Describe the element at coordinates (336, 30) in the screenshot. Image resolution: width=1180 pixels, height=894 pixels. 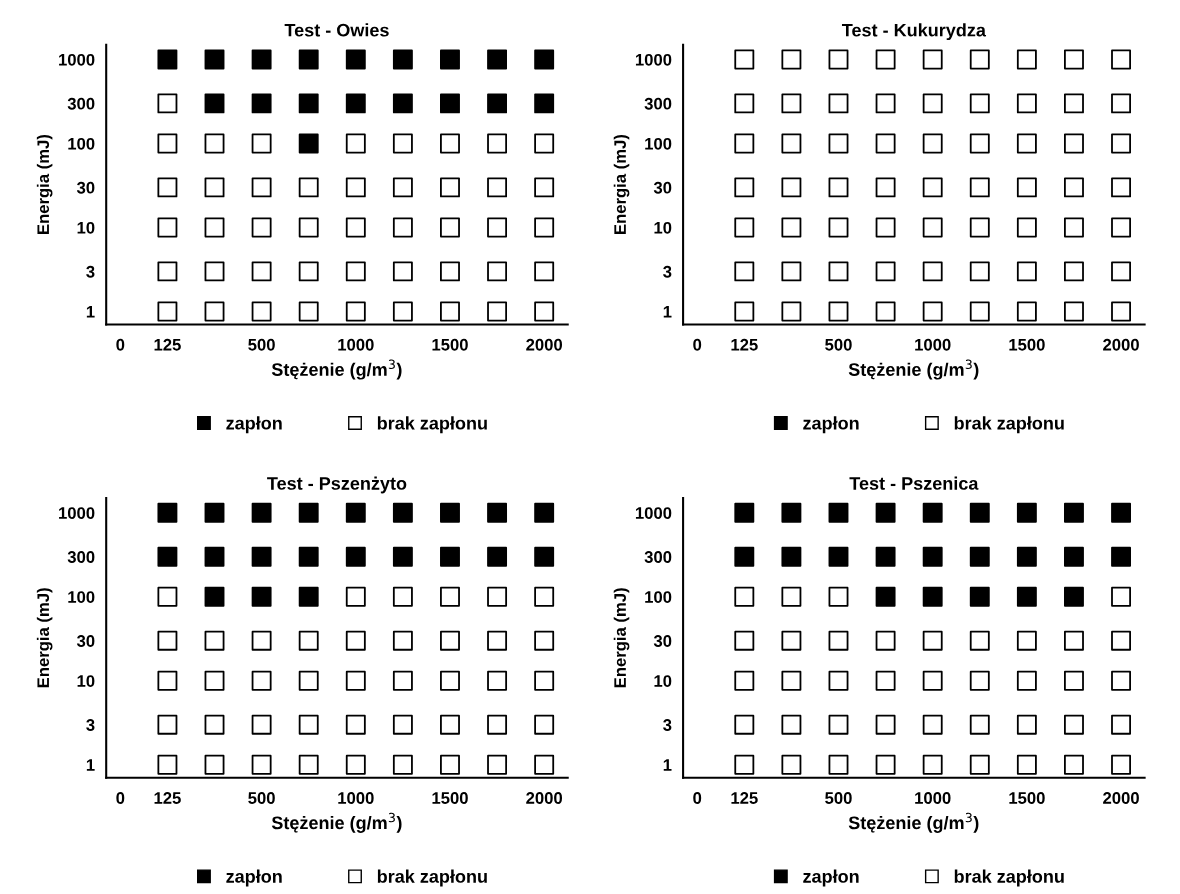
I see `chart-title: Test - Owies` at that location.